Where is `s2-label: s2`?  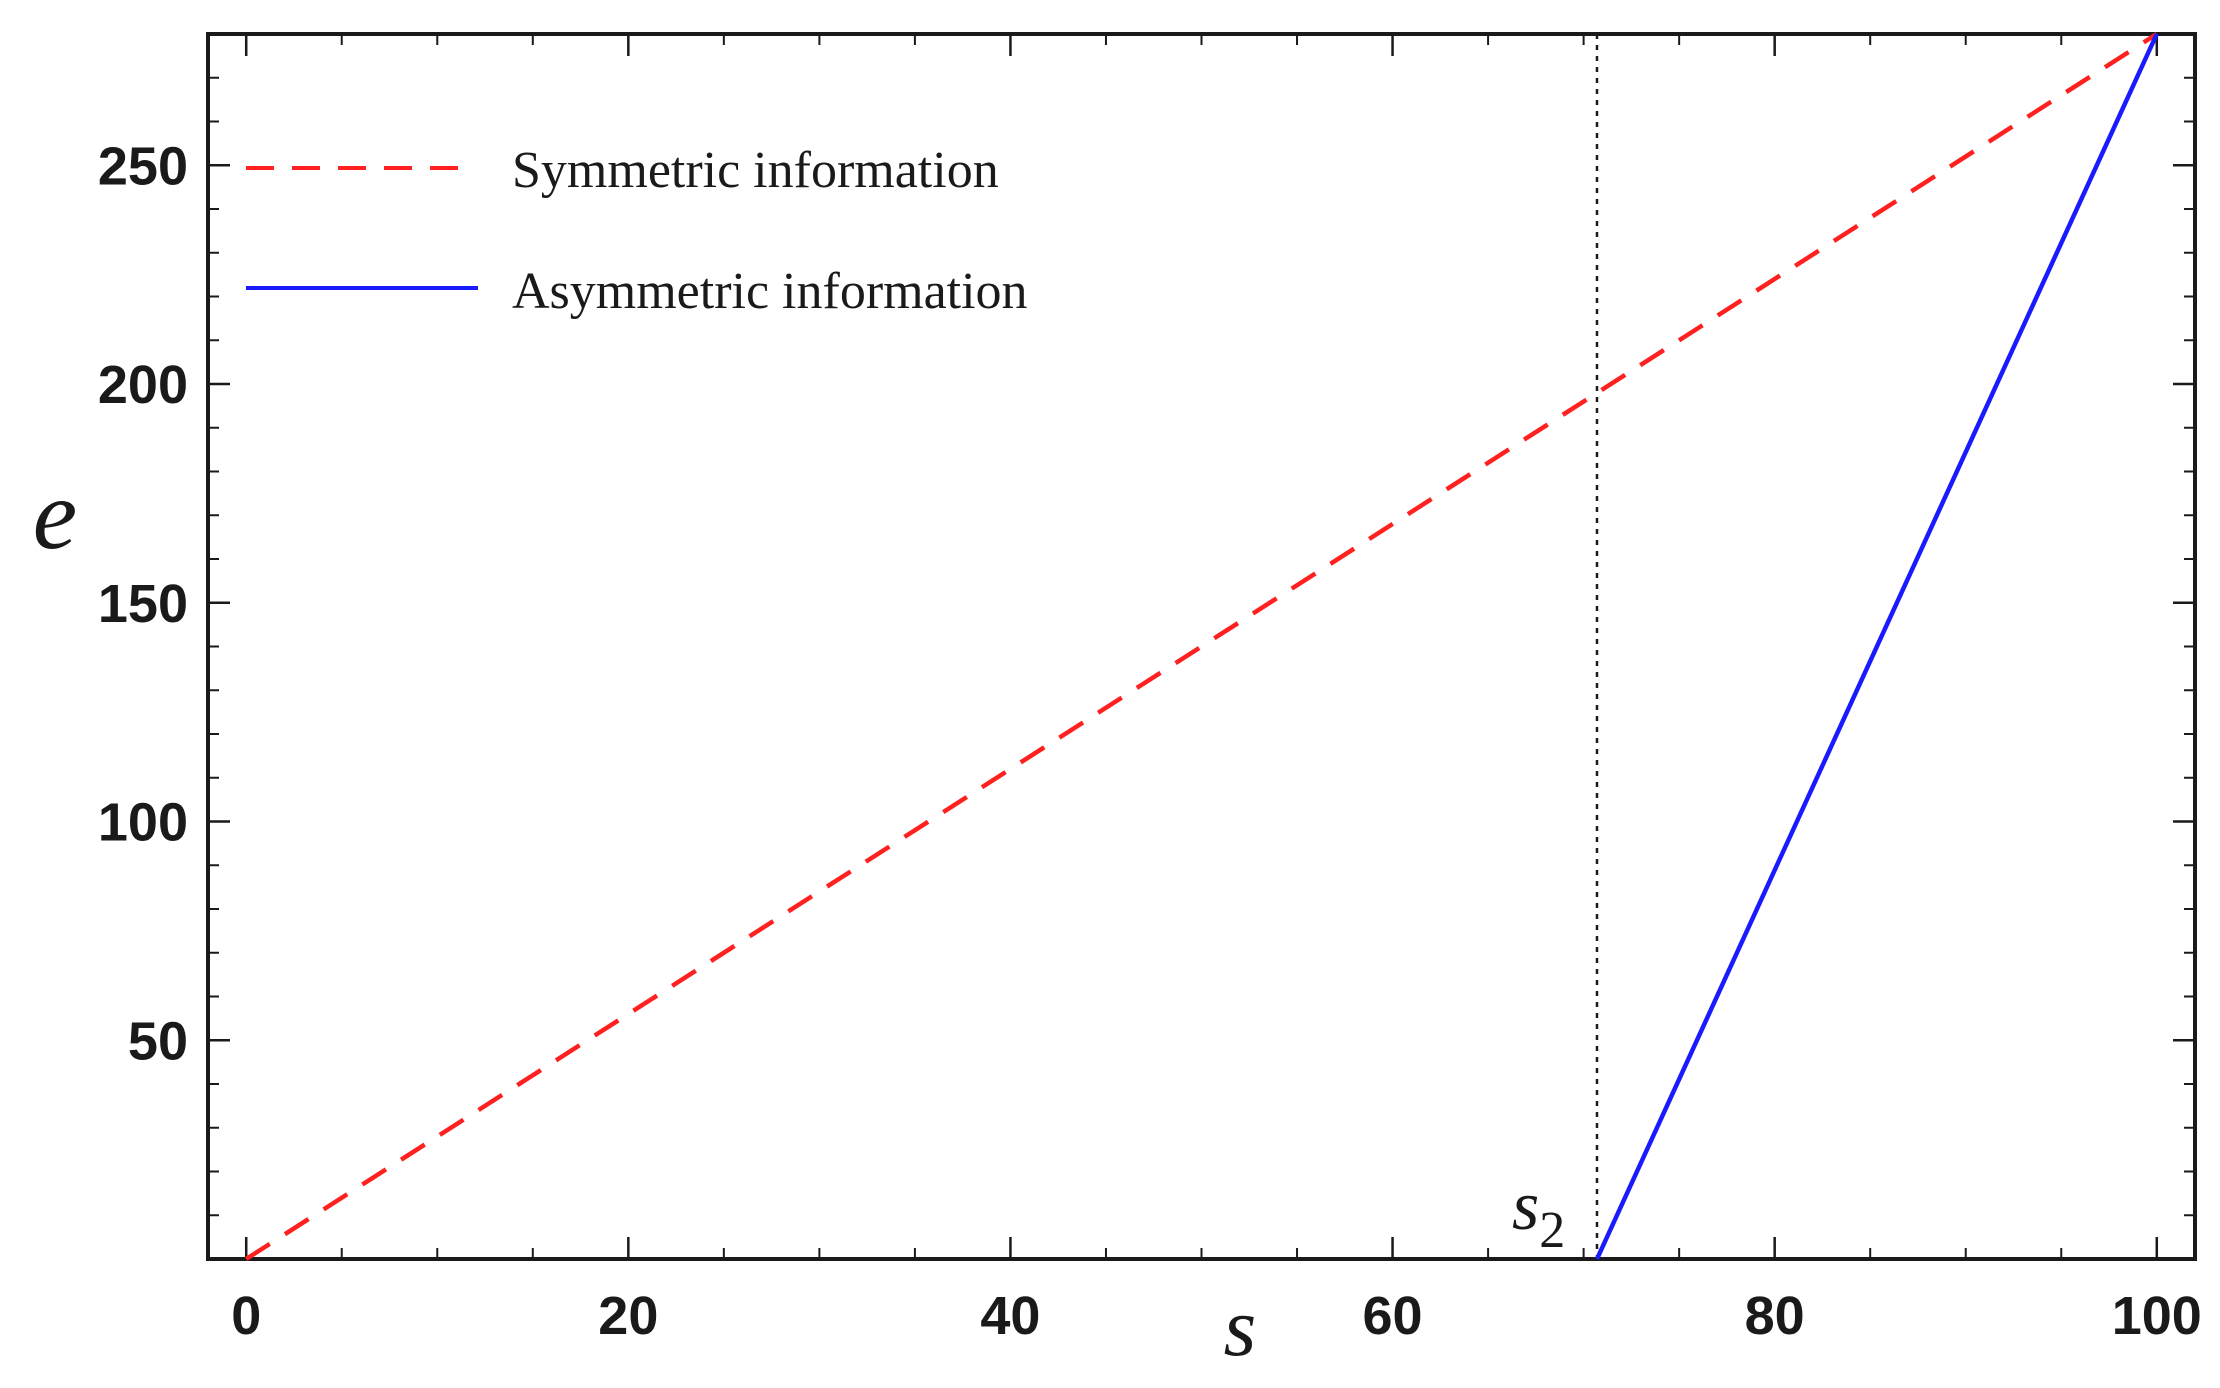 s2-label: s2 is located at coordinates (1538, 1213).